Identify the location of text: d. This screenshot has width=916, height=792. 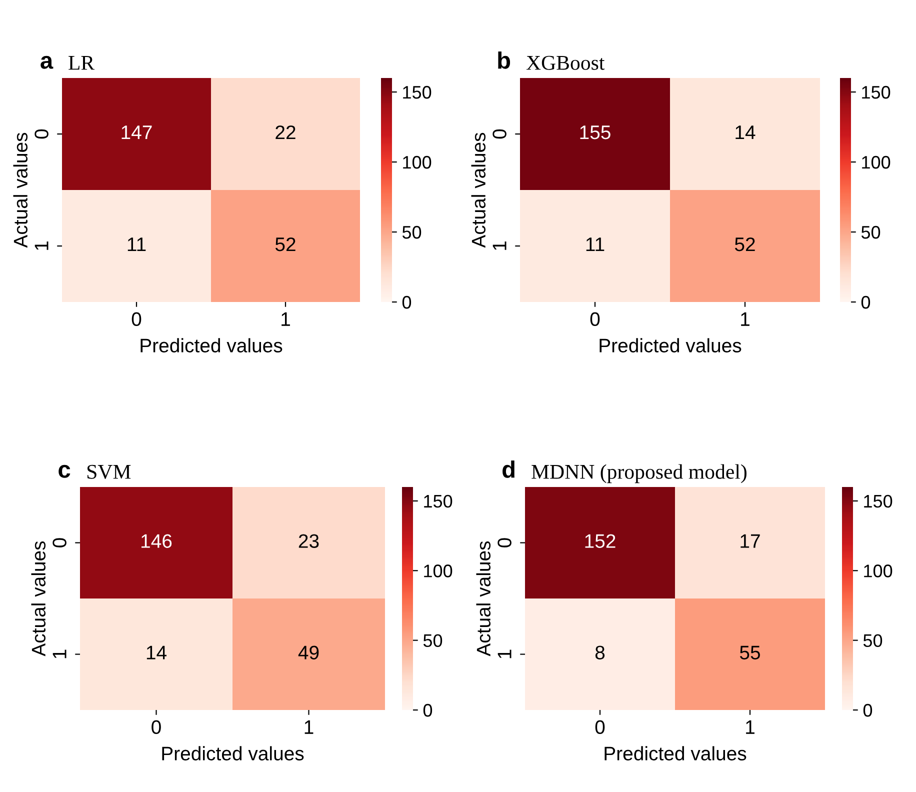
(508, 469).